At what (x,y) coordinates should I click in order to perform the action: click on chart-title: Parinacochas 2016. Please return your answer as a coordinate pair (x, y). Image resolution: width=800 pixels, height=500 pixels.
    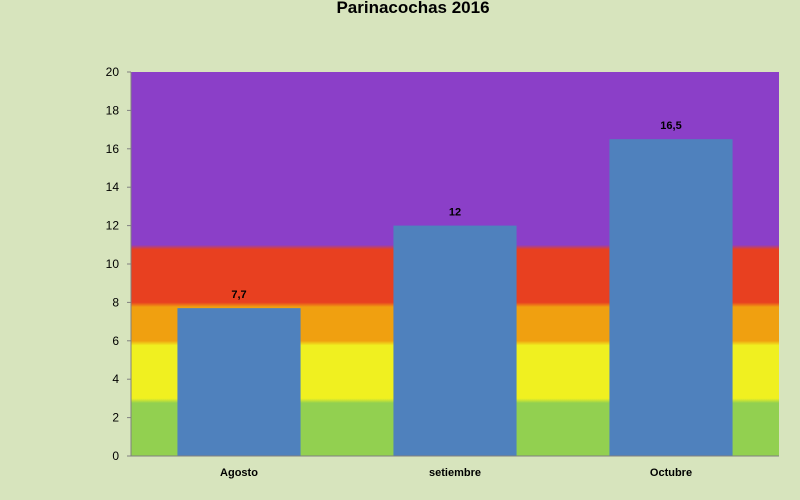
    Looking at the image, I should click on (412, 8).